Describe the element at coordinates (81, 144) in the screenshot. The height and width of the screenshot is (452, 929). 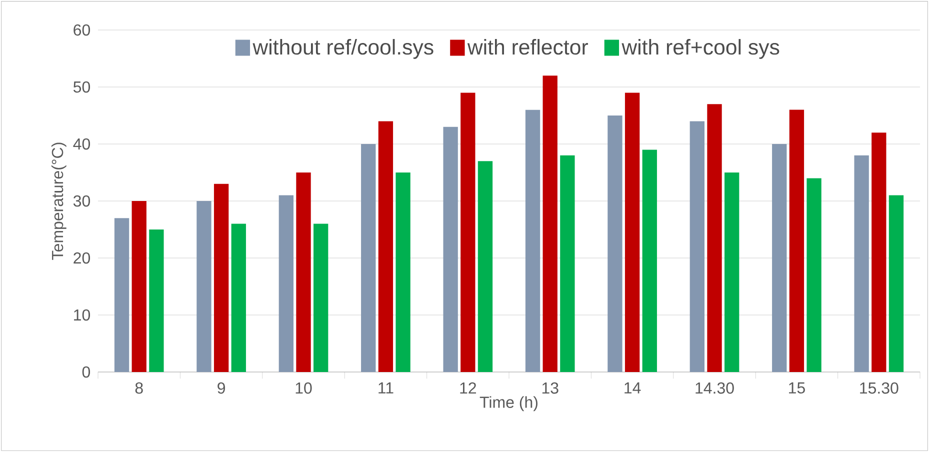
I see `y-tick-label: 40` at that location.